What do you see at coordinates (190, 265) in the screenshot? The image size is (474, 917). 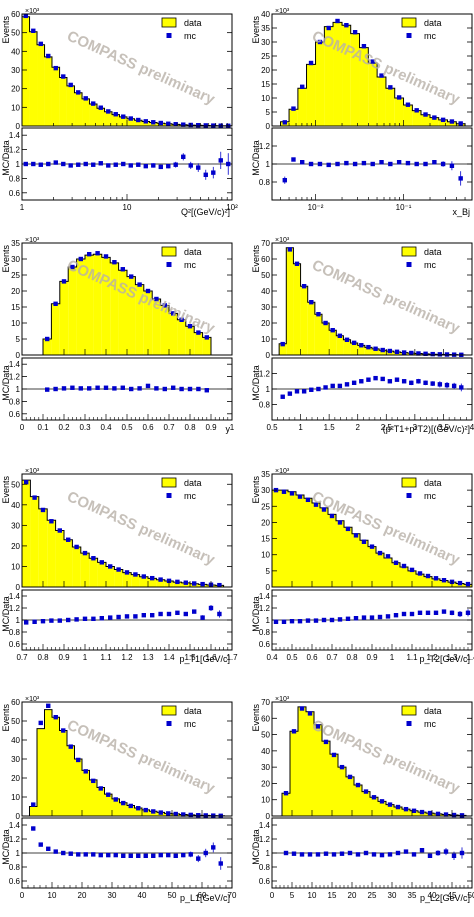 I see `legend-mc-label: mc` at bounding box center [190, 265].